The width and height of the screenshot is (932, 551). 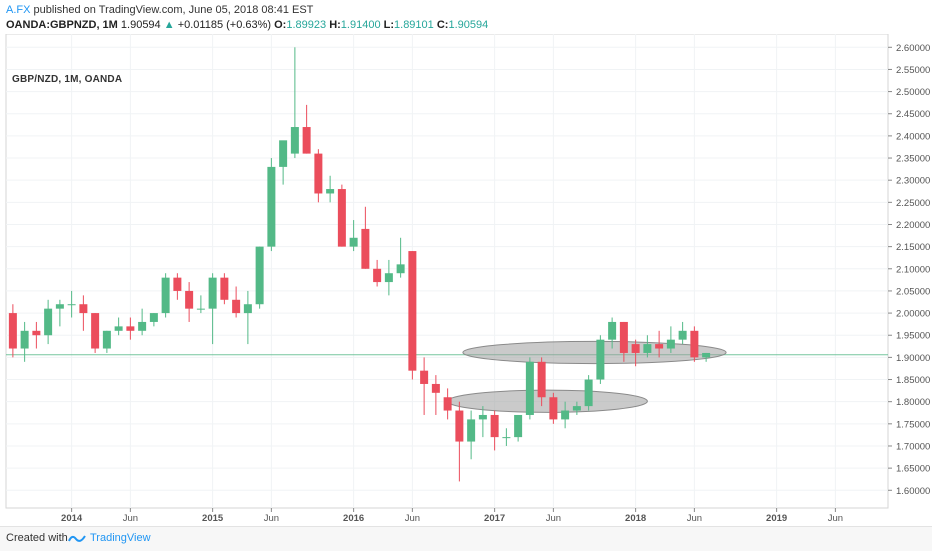 What do you see at coordinates (913, 247) in the screenshot?
I see `y-tick-label: 2.15000` at bounding box center [913, 247].